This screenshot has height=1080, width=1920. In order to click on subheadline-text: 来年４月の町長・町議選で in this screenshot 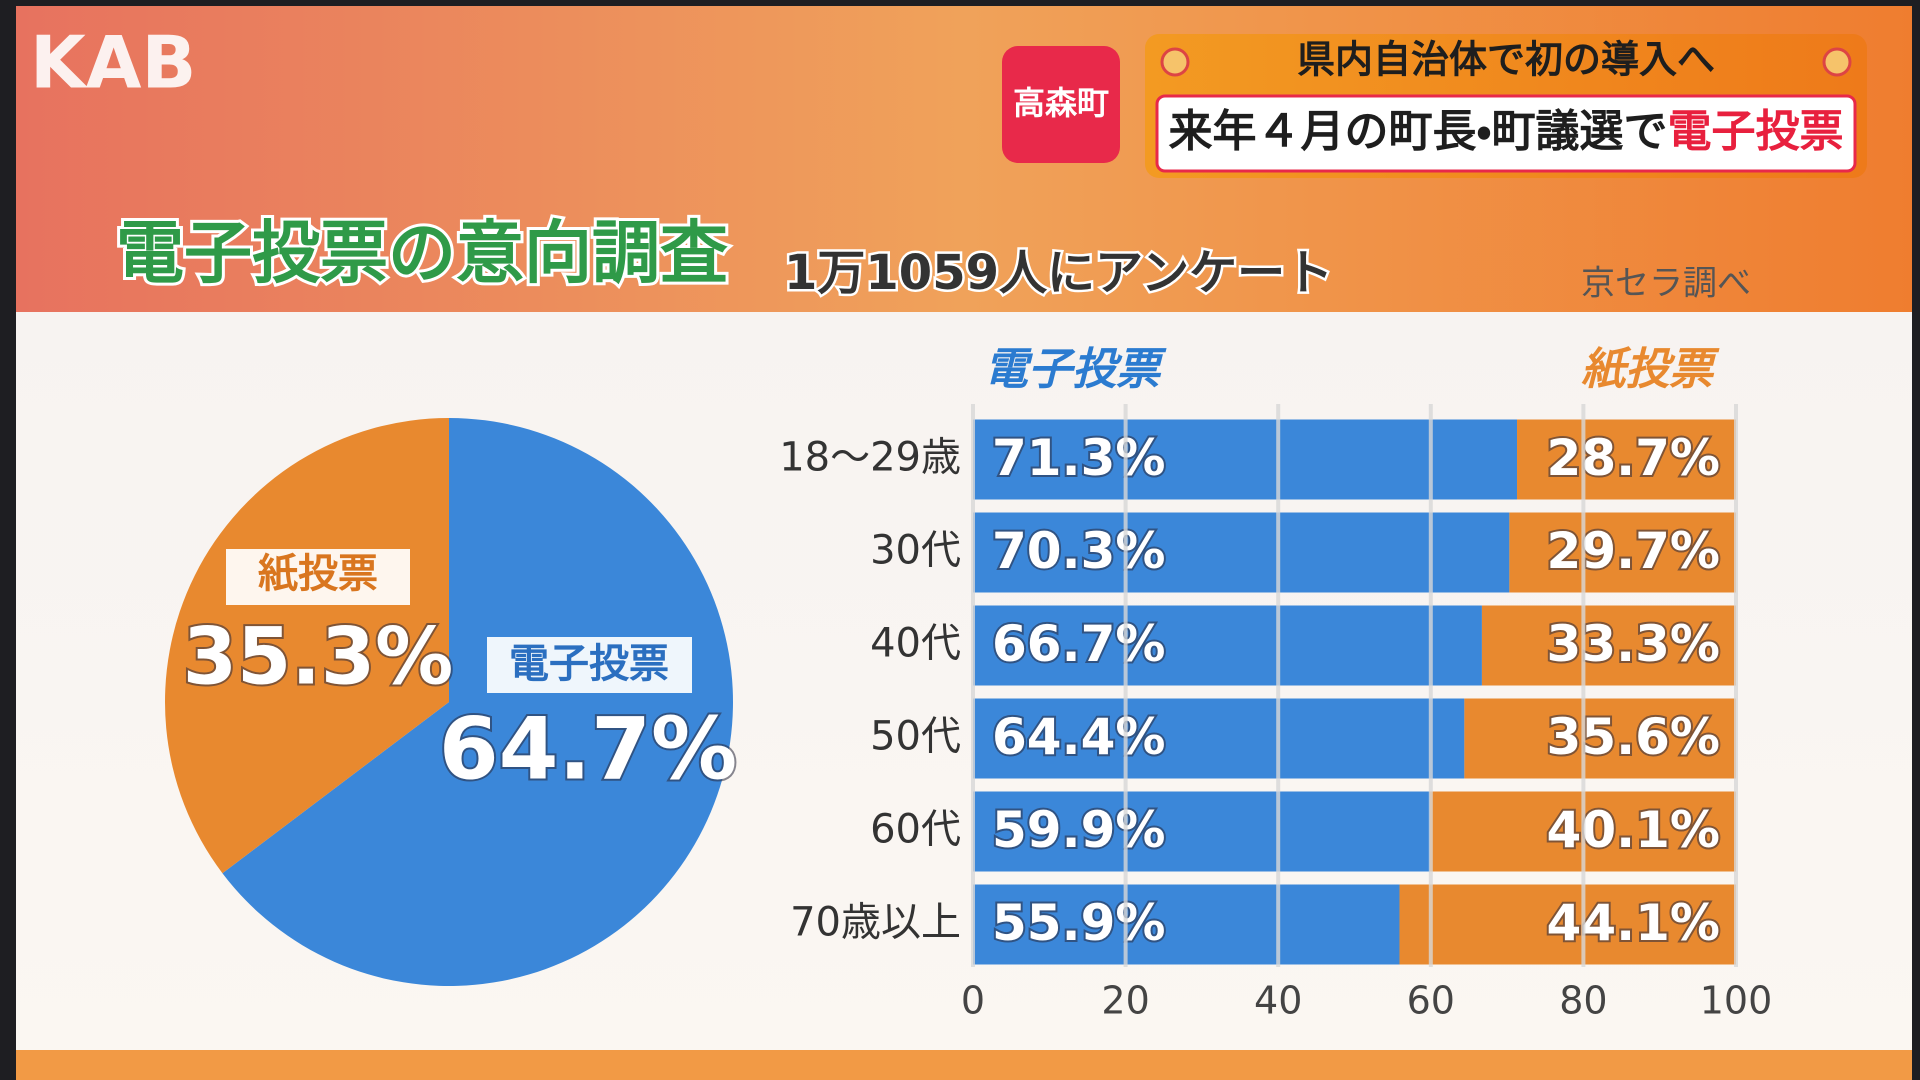, I will do `click(1418, 131)`.